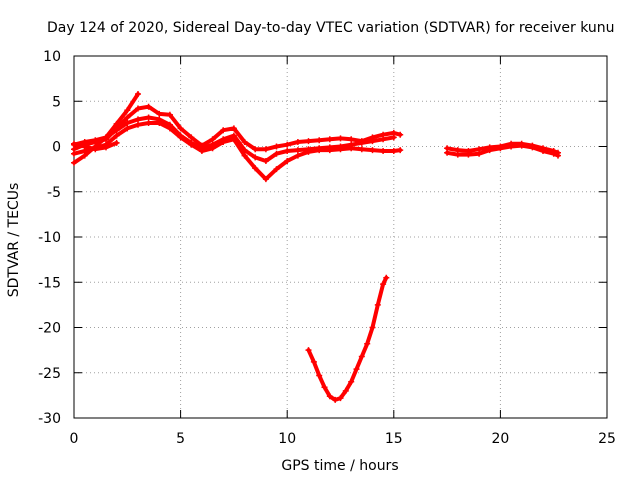  Describe the element at coordinates (49, 374) in the screenshot. I see `y-tick-label: -25` at that location.